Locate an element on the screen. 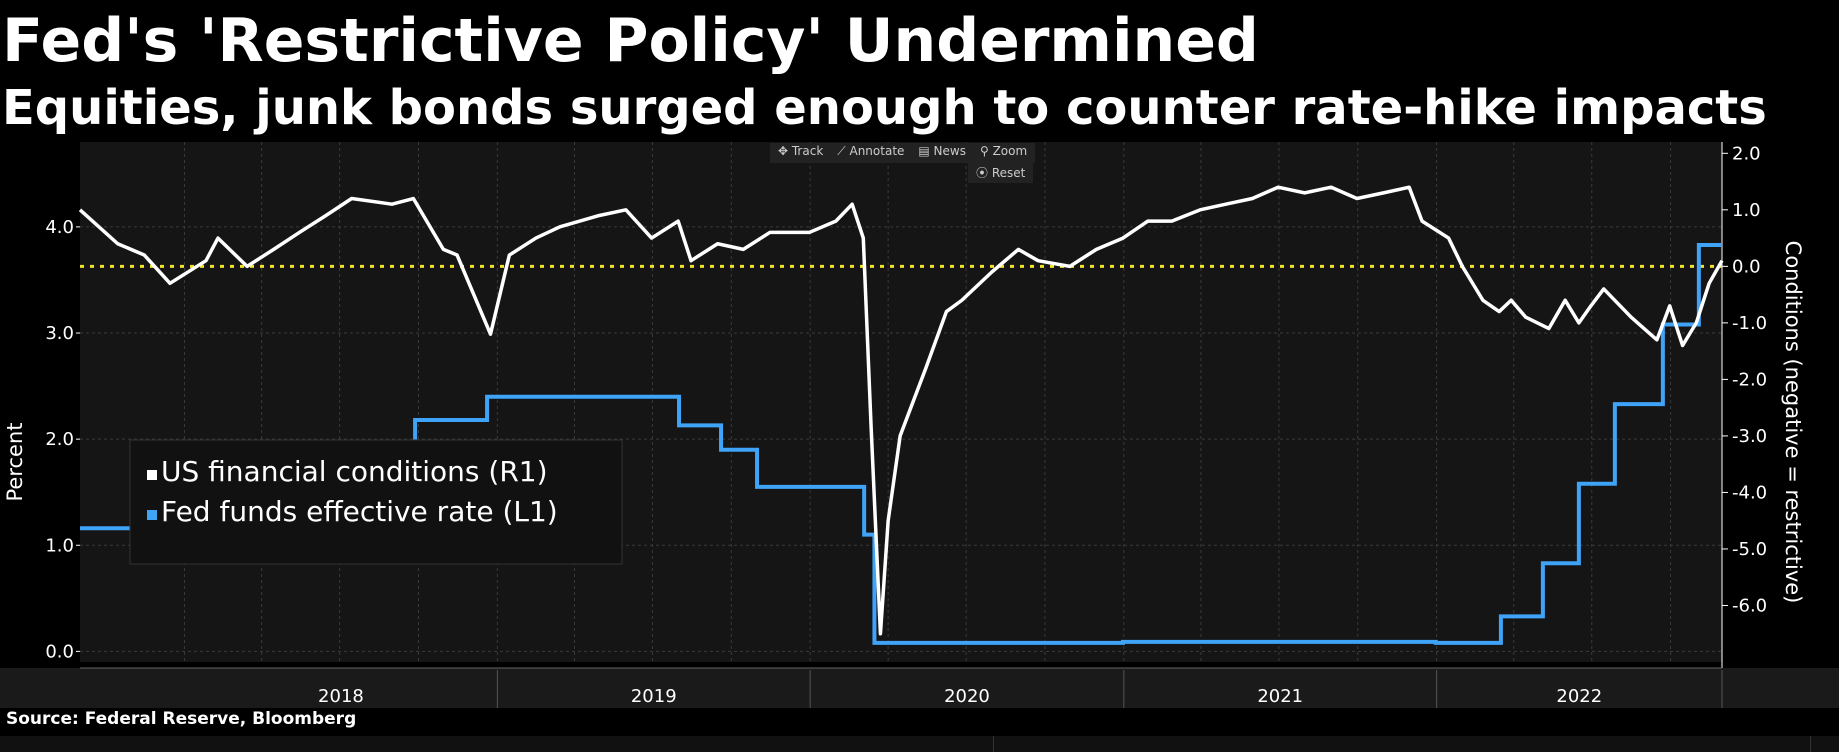 The width and height of the screenshot is (1839, 752). y-tick-label-left: 0.0 is located at coordinates (59, 651).